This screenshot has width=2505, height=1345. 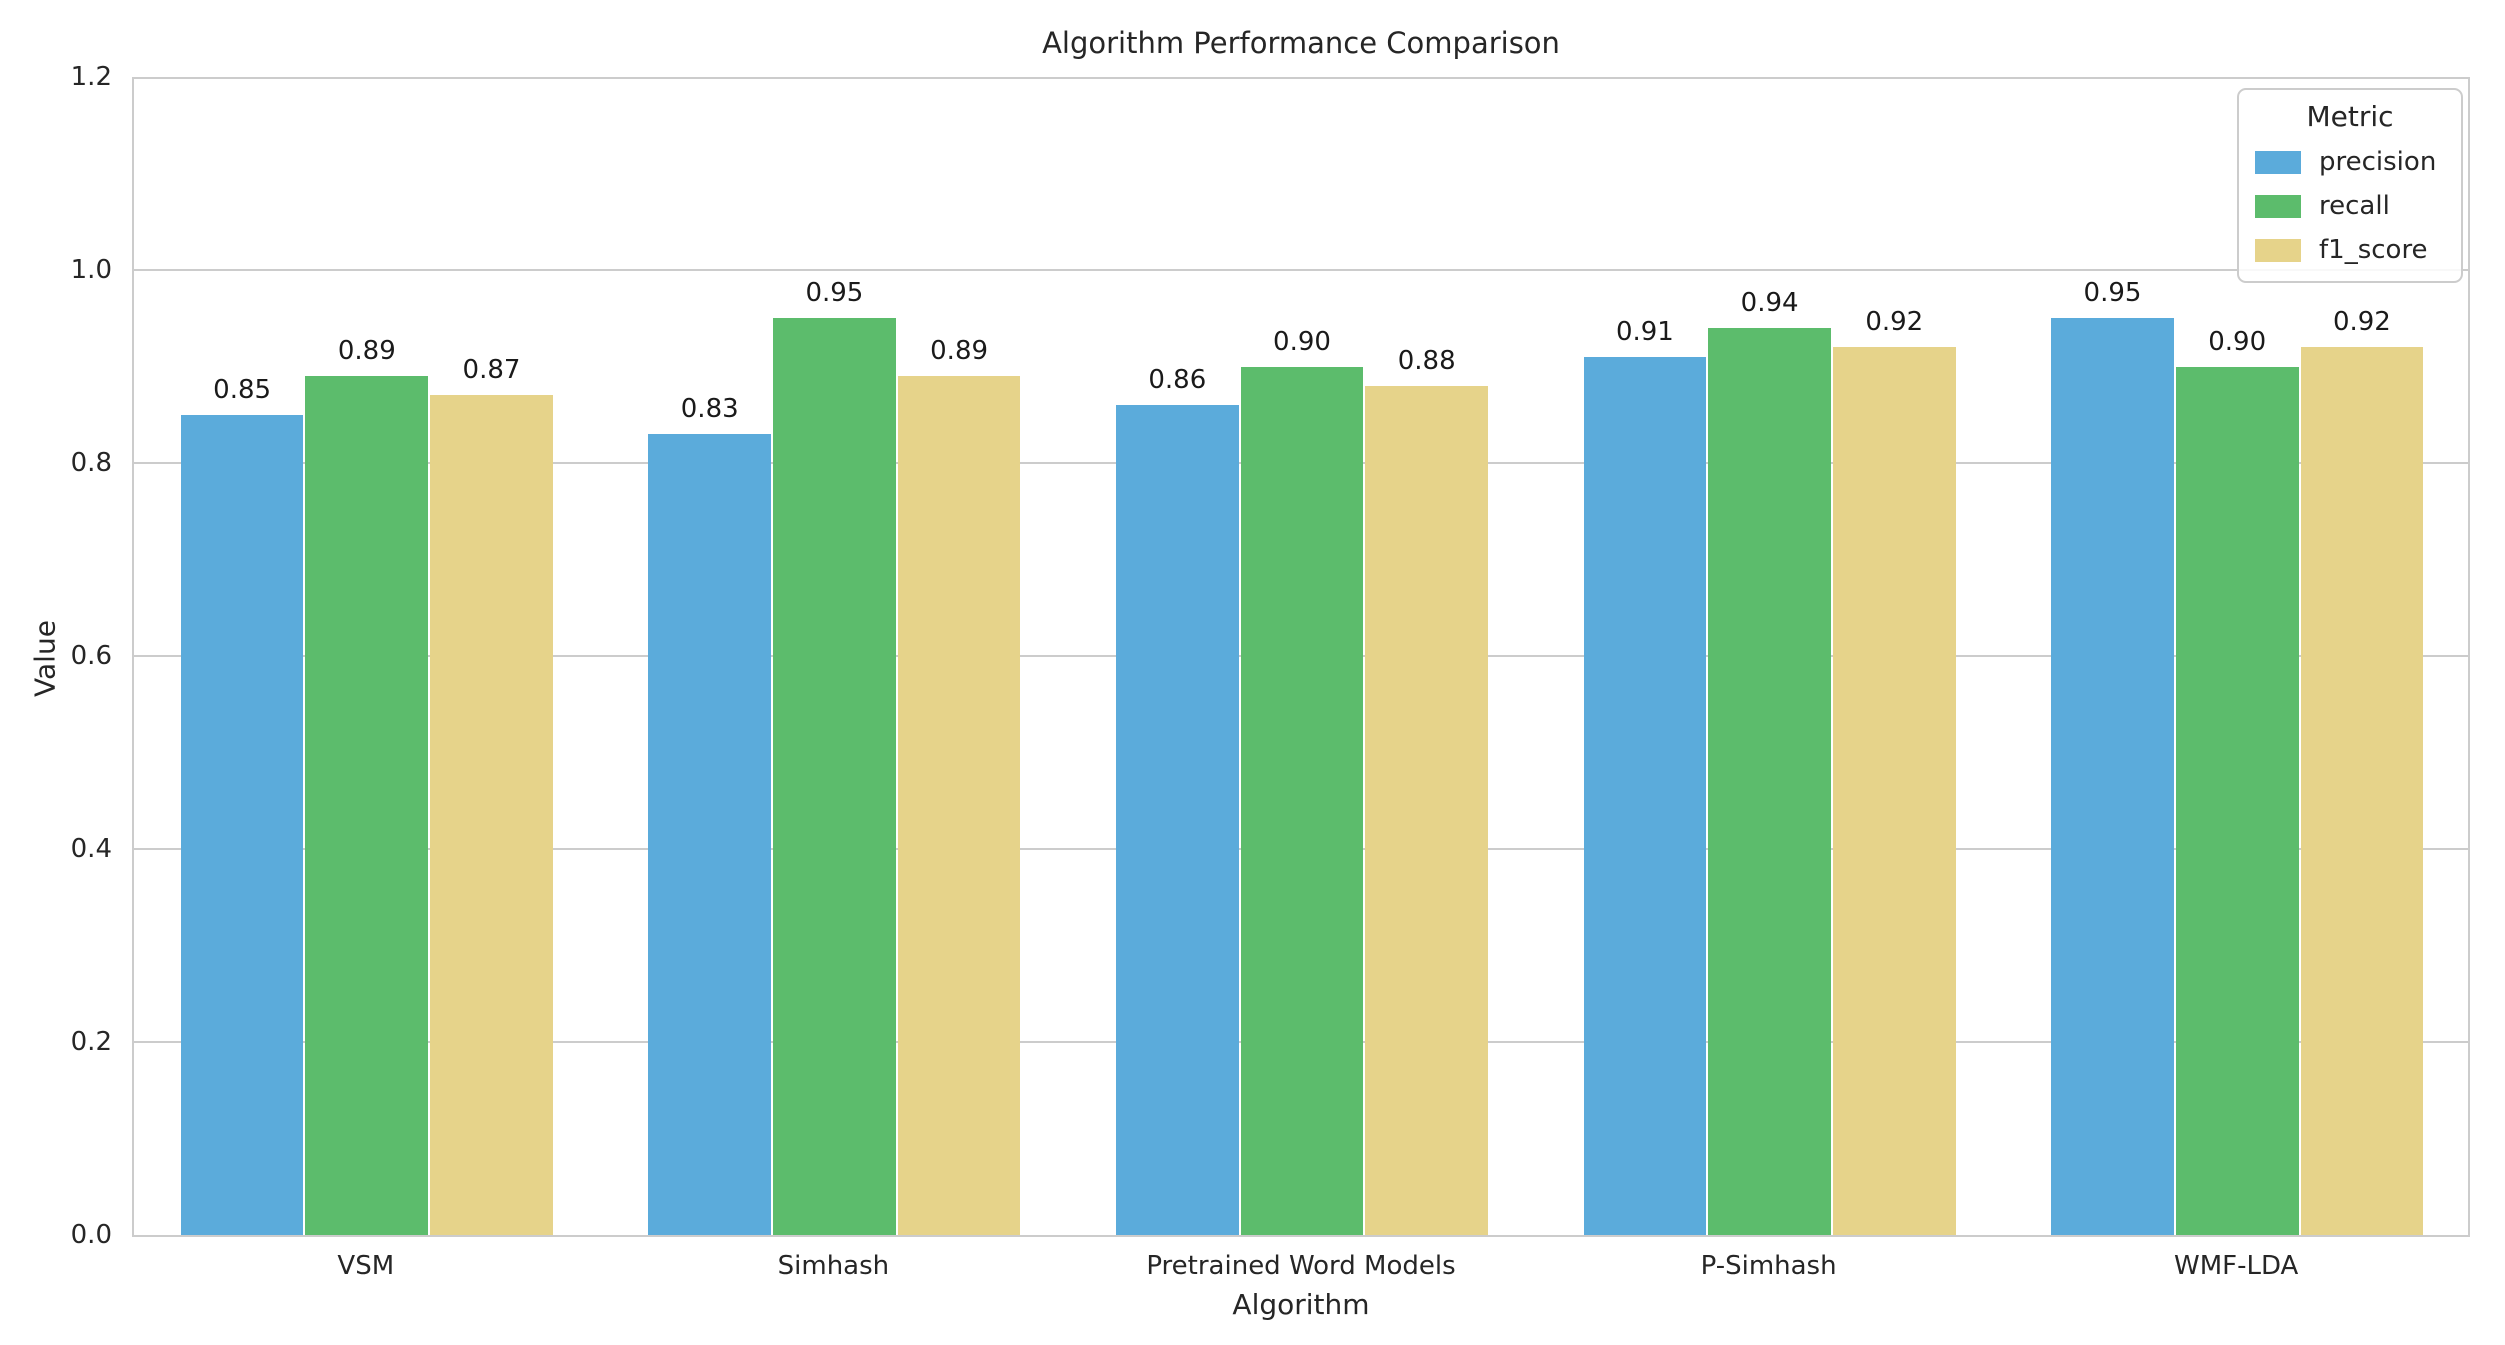 What do you see at coordinates (2350, 116) in the screenshot?
I see `legend-title: Metric` at bounding box center [2350, 116].